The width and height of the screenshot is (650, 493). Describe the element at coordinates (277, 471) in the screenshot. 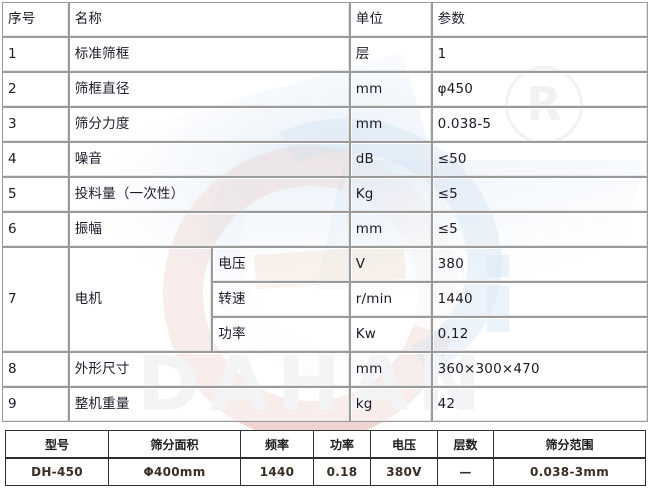

I see `model-cell-frequency: 1440` at that location.